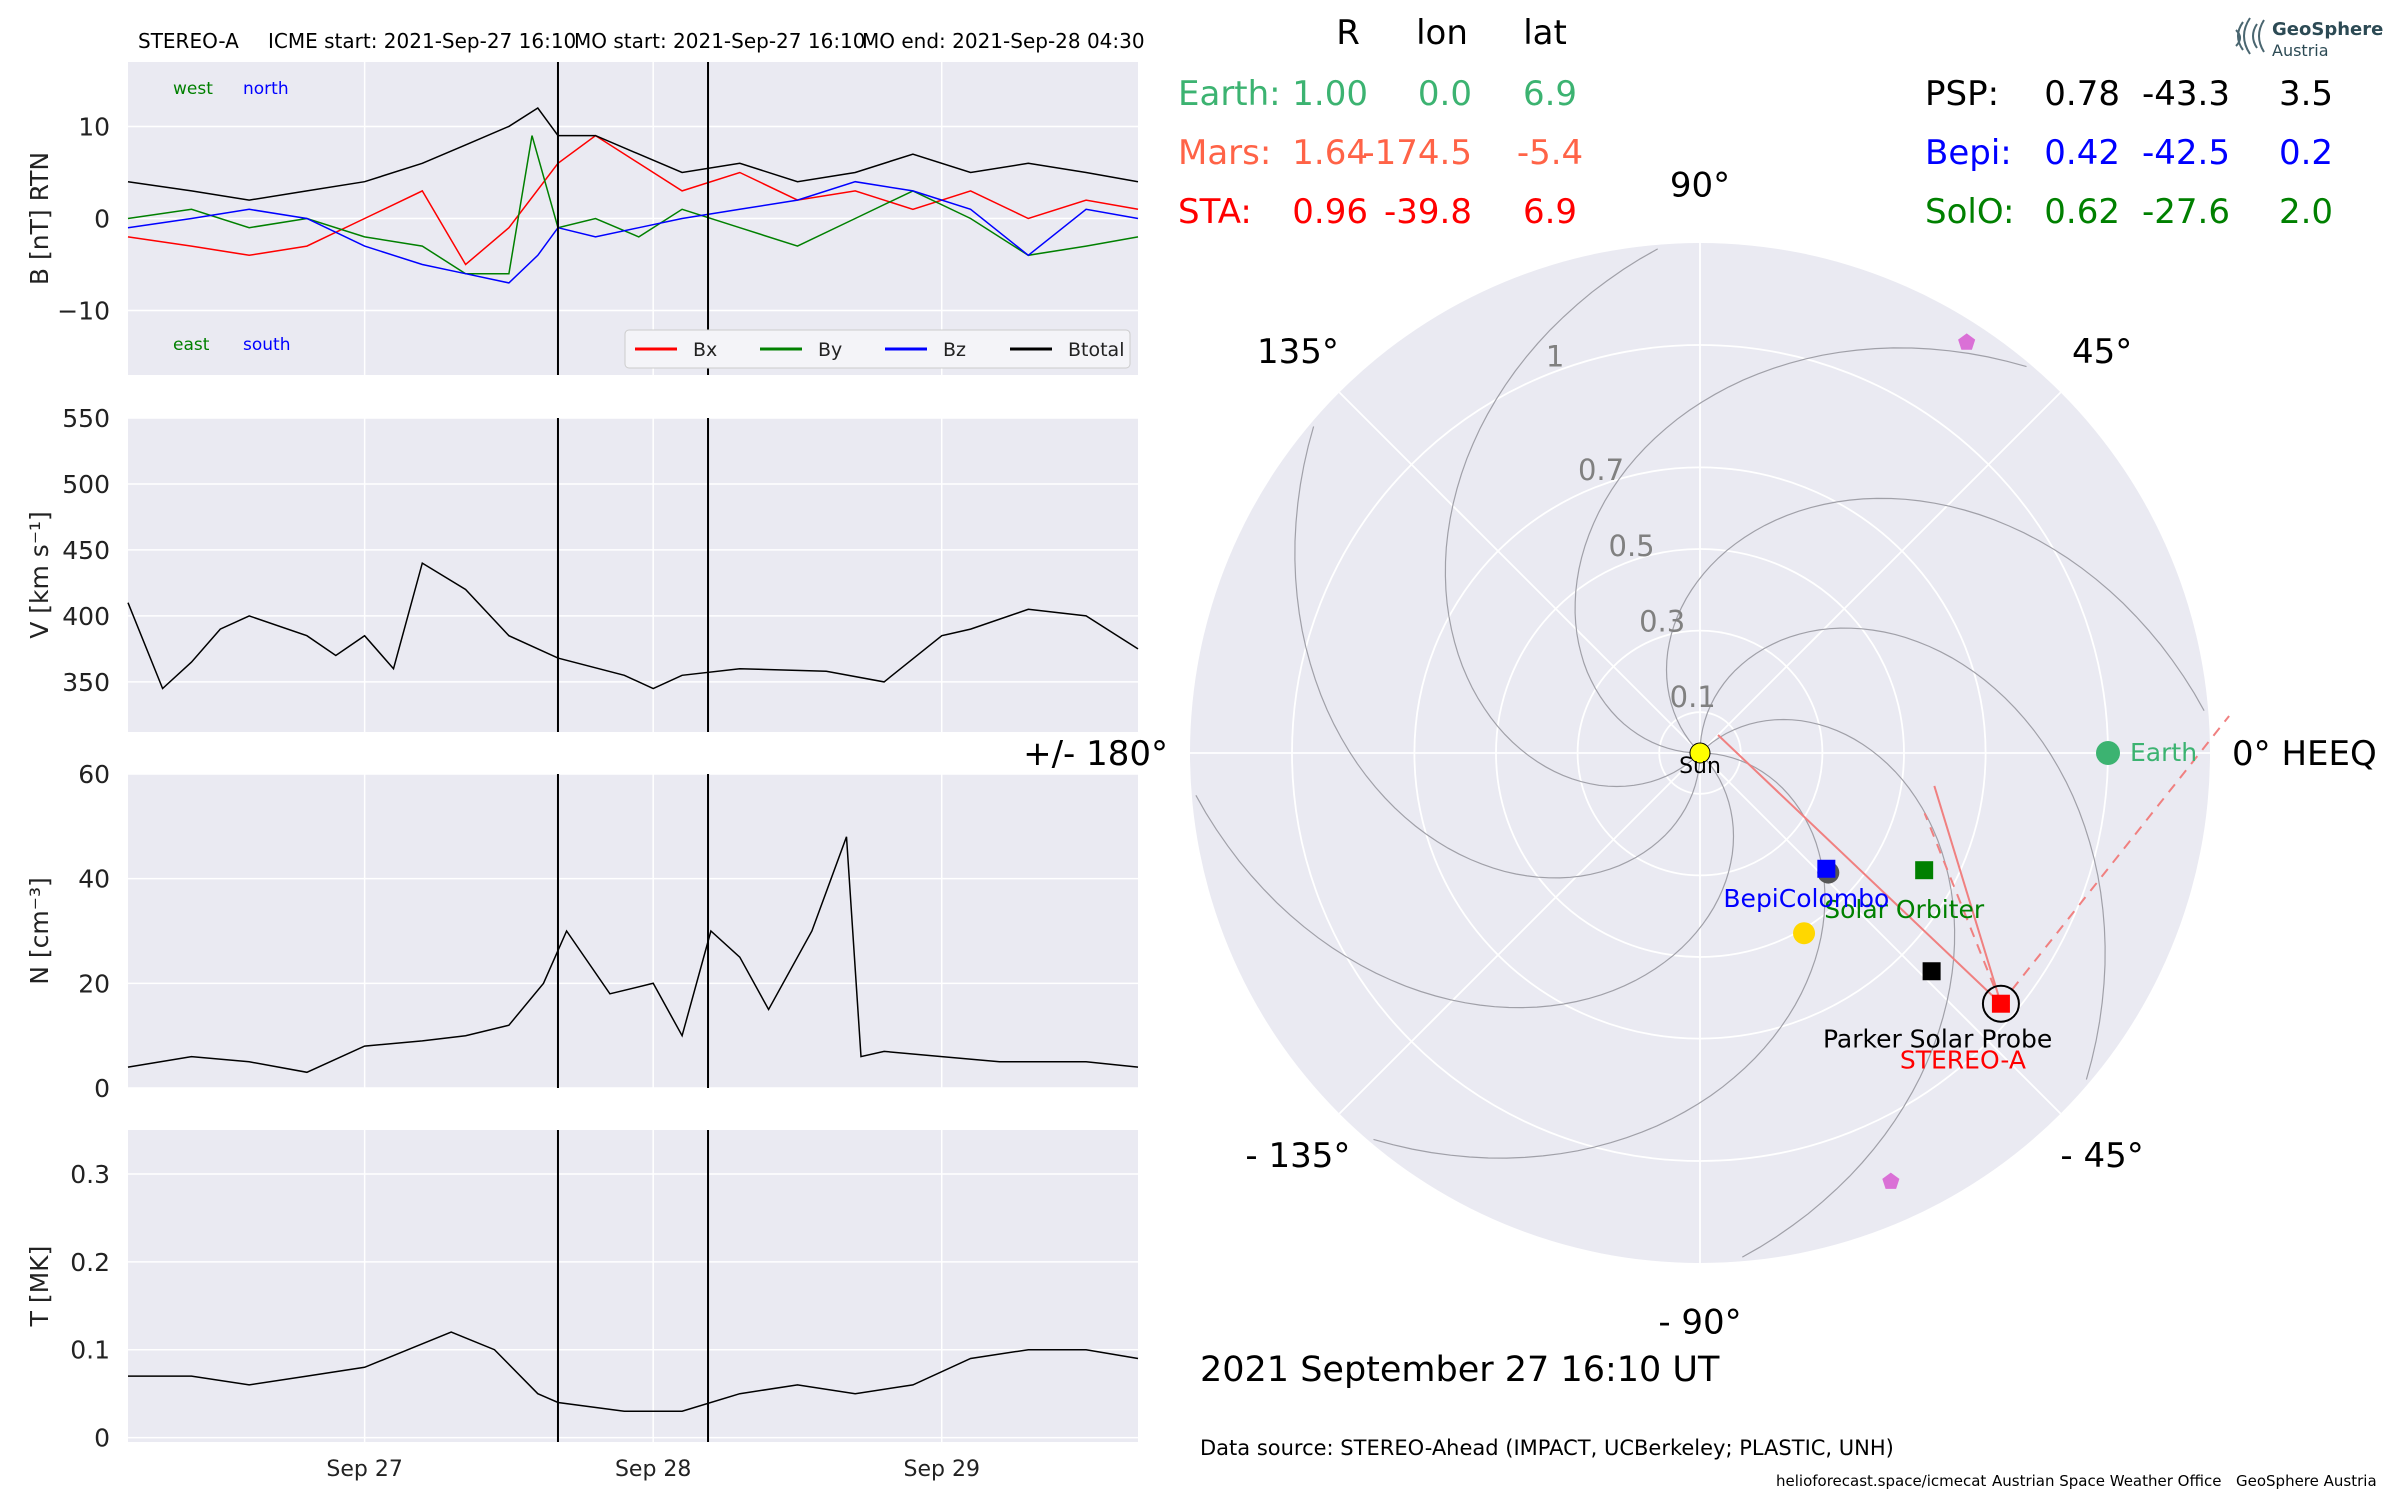 The image size is (2400, 1500). Describe the element at coordinates (2327, 29) in the screenshot. I see `logo-text-line1: GeoSphere` at that location.